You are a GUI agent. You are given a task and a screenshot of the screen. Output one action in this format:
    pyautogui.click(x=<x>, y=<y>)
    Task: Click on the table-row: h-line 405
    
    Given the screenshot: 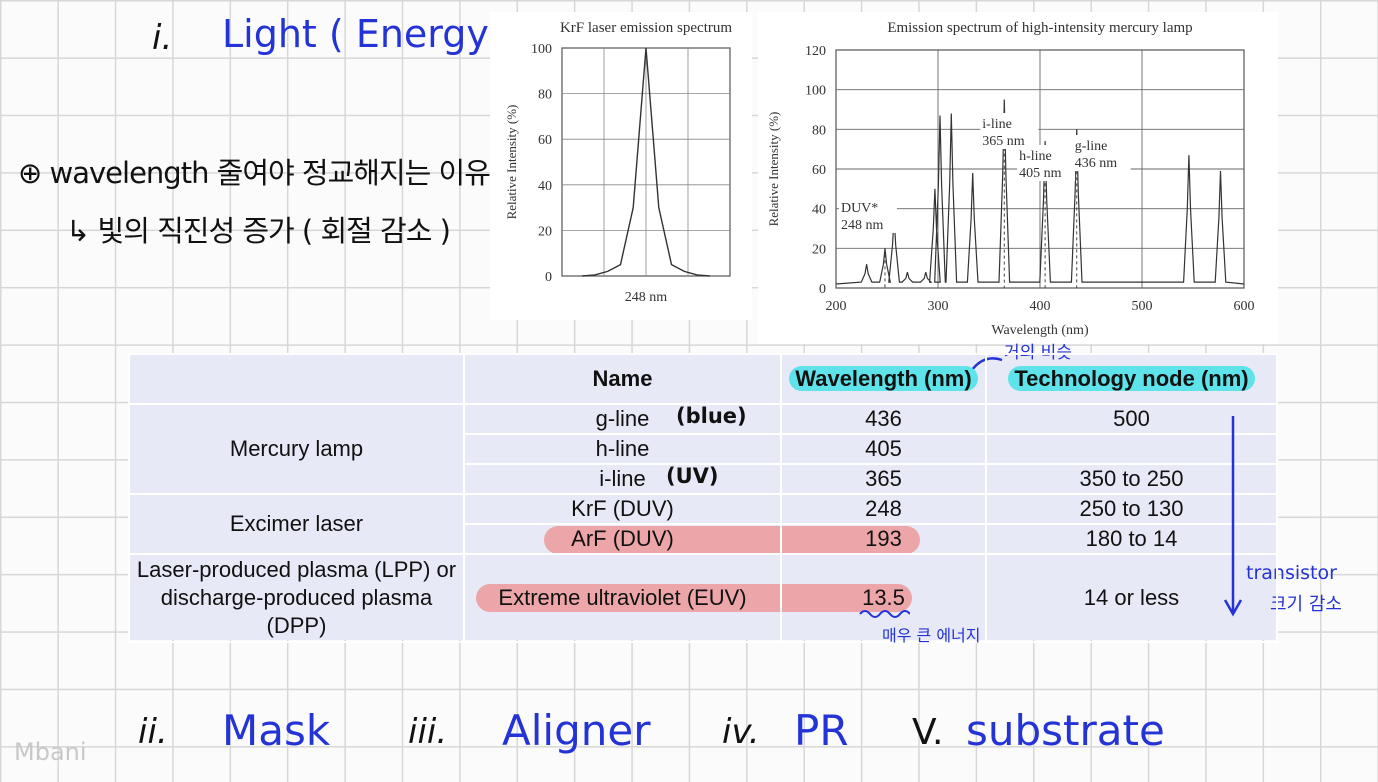 What is the action you would take?
    pyautogui.click(x=703, y=449)
    